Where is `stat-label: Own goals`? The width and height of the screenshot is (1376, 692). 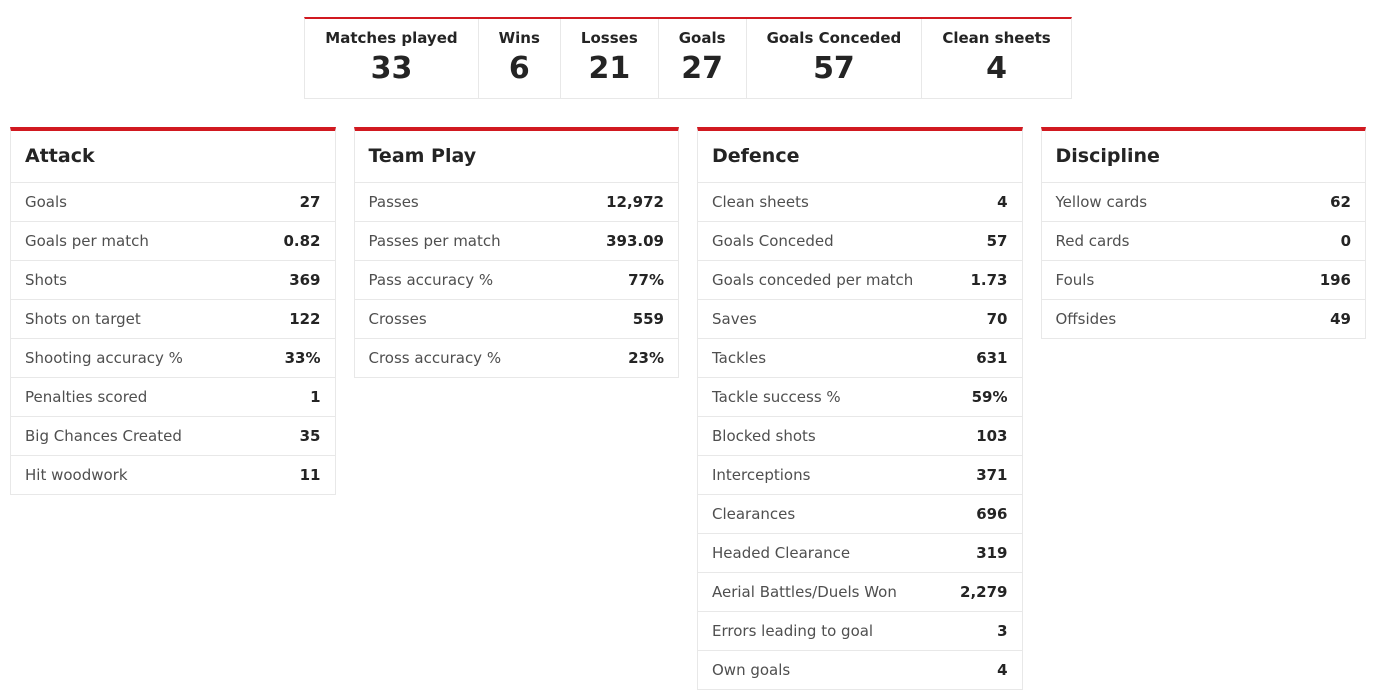 stat-label: Own goals is located at coordinates (751, 670).